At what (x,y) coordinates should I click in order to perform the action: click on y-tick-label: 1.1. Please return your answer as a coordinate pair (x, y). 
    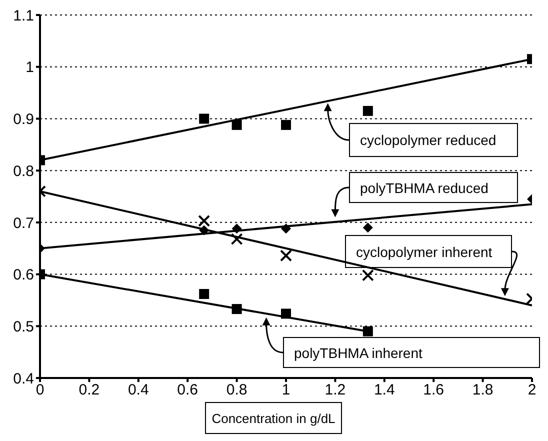
    Looking at the image, I should click on (23, 15).